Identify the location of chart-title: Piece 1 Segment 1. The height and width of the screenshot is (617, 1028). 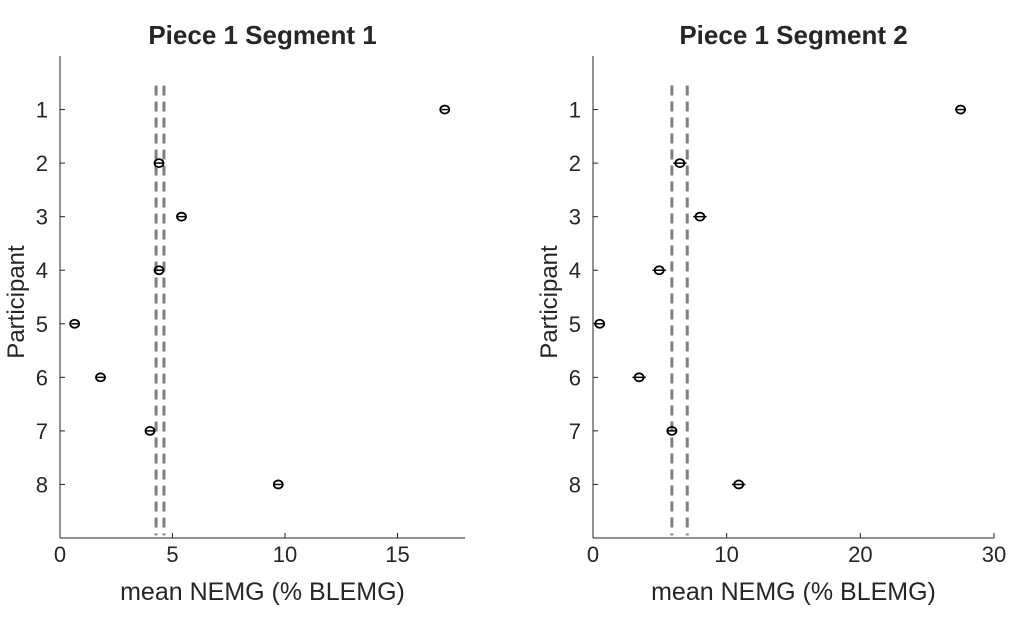
(262, 35).